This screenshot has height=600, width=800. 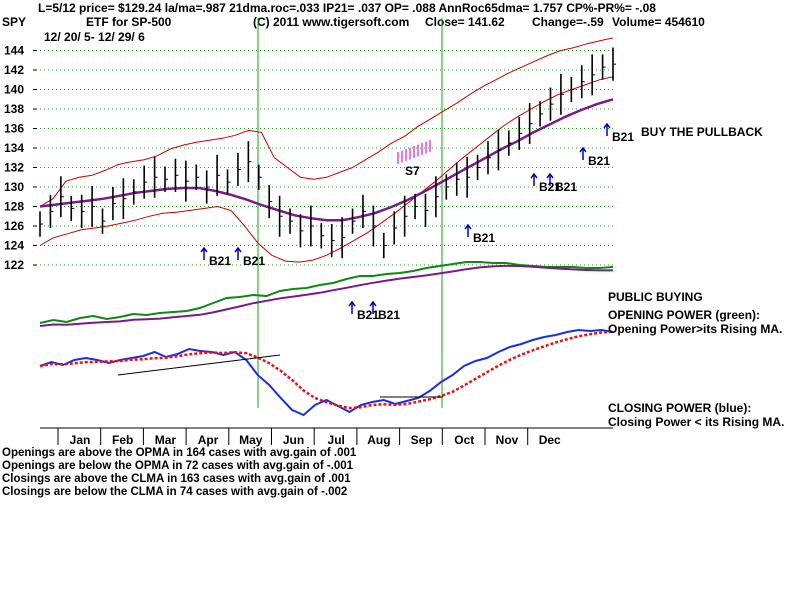 I want to click on buy-the-pullback-note: BUY THE PULLBACK, so click(x=702, y=132).